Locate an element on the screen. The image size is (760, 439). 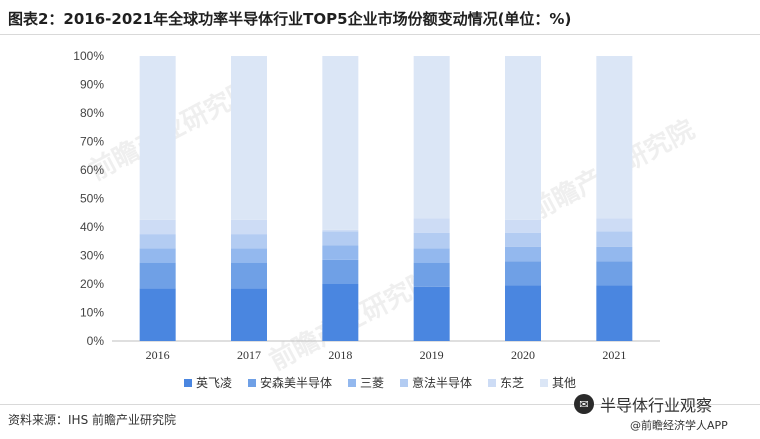
x-tick-label: 2017 is located at coordinates (249, 355).